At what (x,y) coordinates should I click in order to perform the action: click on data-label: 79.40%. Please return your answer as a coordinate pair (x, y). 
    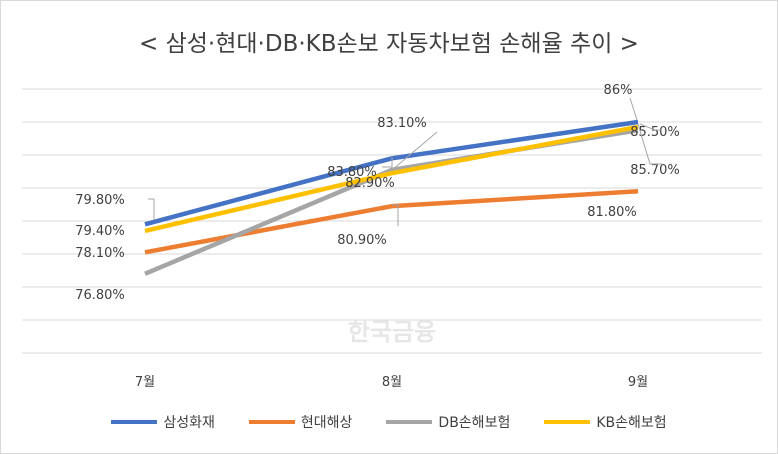
    Looking at the image, I should click on (100, 231).